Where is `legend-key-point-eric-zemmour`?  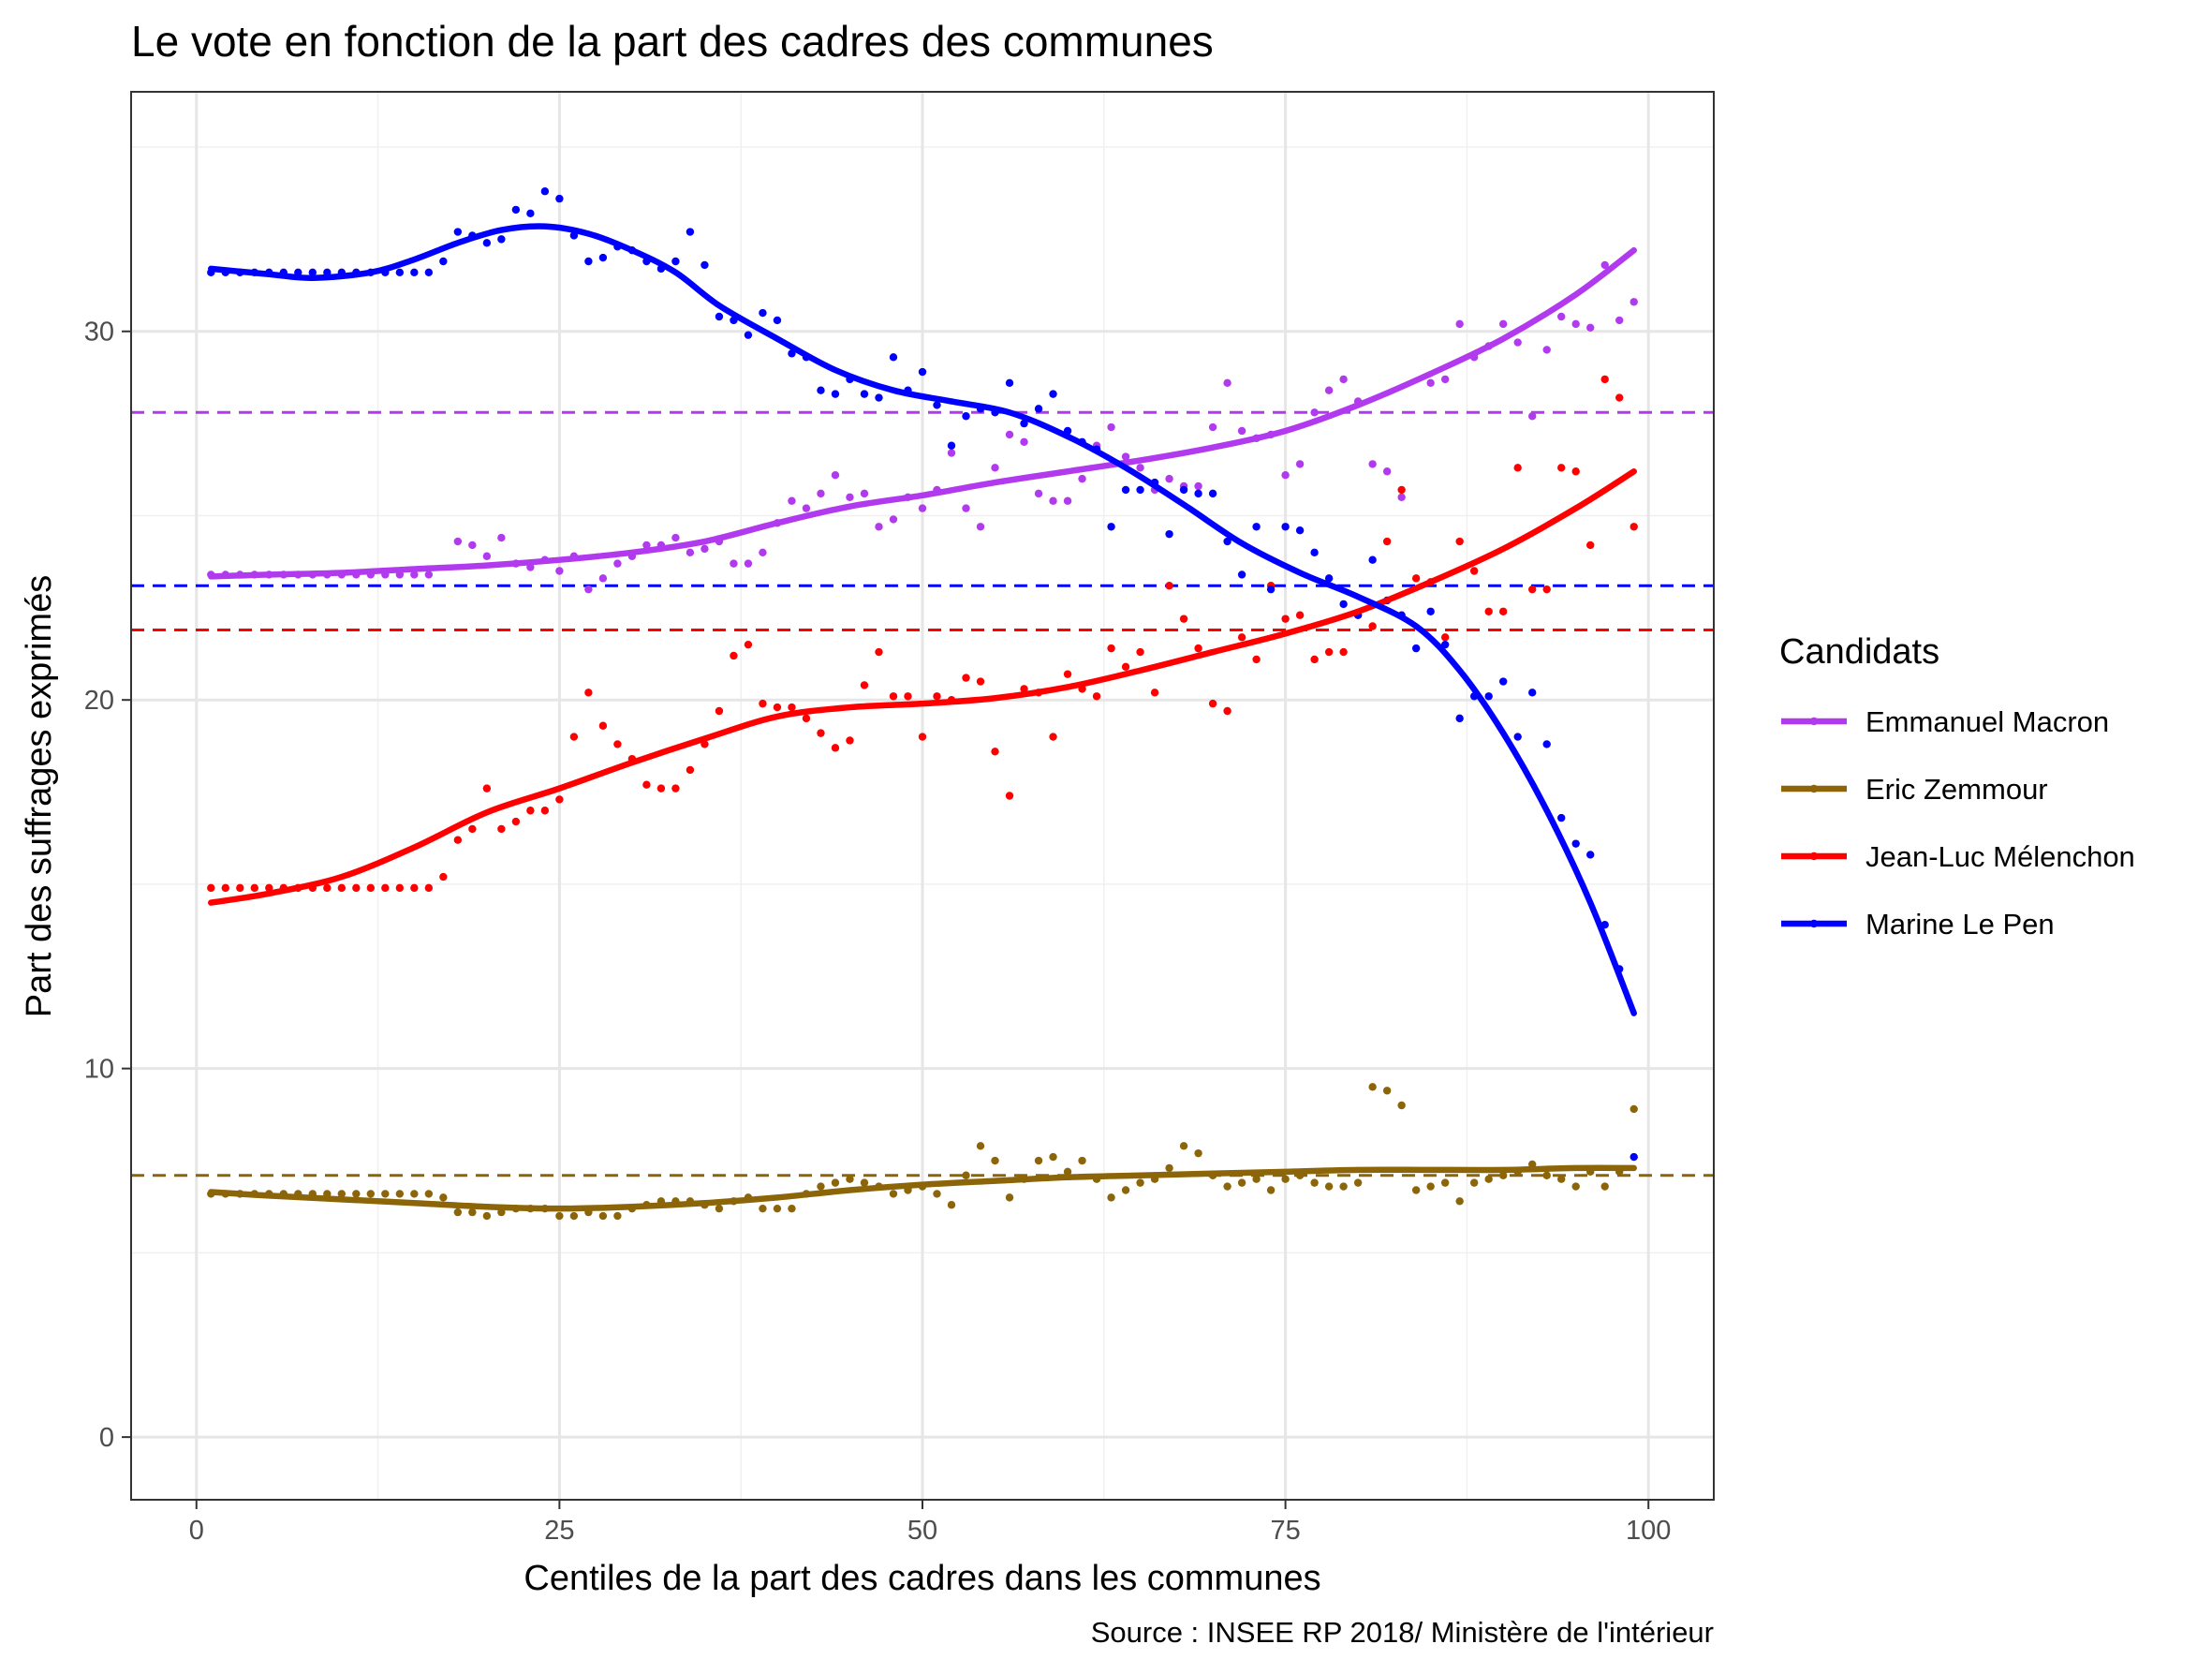 legend-key-point-eric-zemmour is located at coordinates (1814, 788).